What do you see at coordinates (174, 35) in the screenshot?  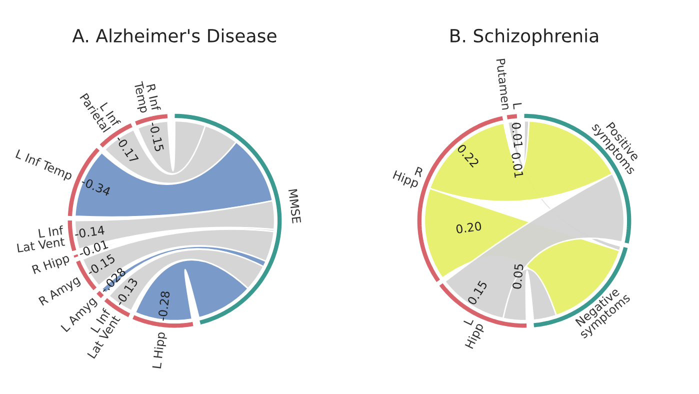 I see `text: A. Alzheimer's Disease` at bounding box center [174, 35].